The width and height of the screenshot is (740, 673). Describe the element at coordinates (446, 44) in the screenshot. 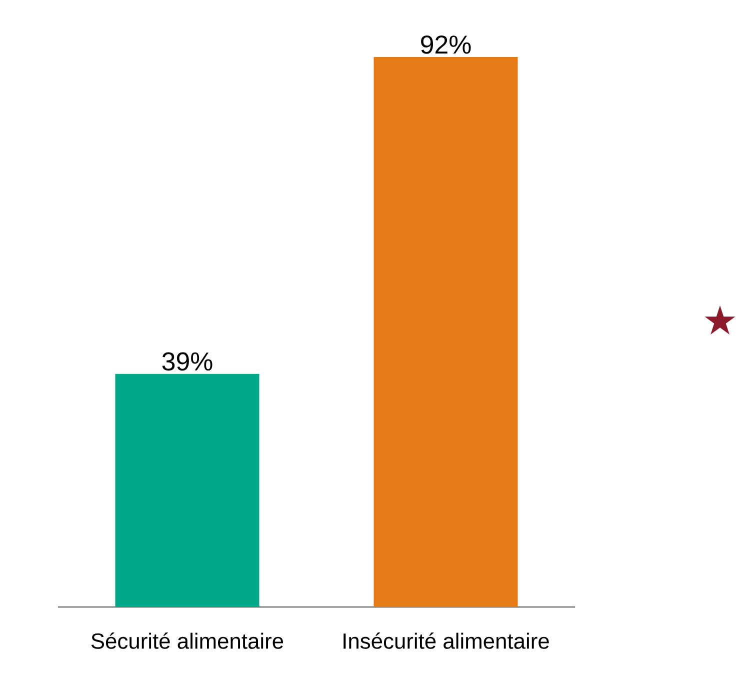

I see `data-label: 92%` at that location.